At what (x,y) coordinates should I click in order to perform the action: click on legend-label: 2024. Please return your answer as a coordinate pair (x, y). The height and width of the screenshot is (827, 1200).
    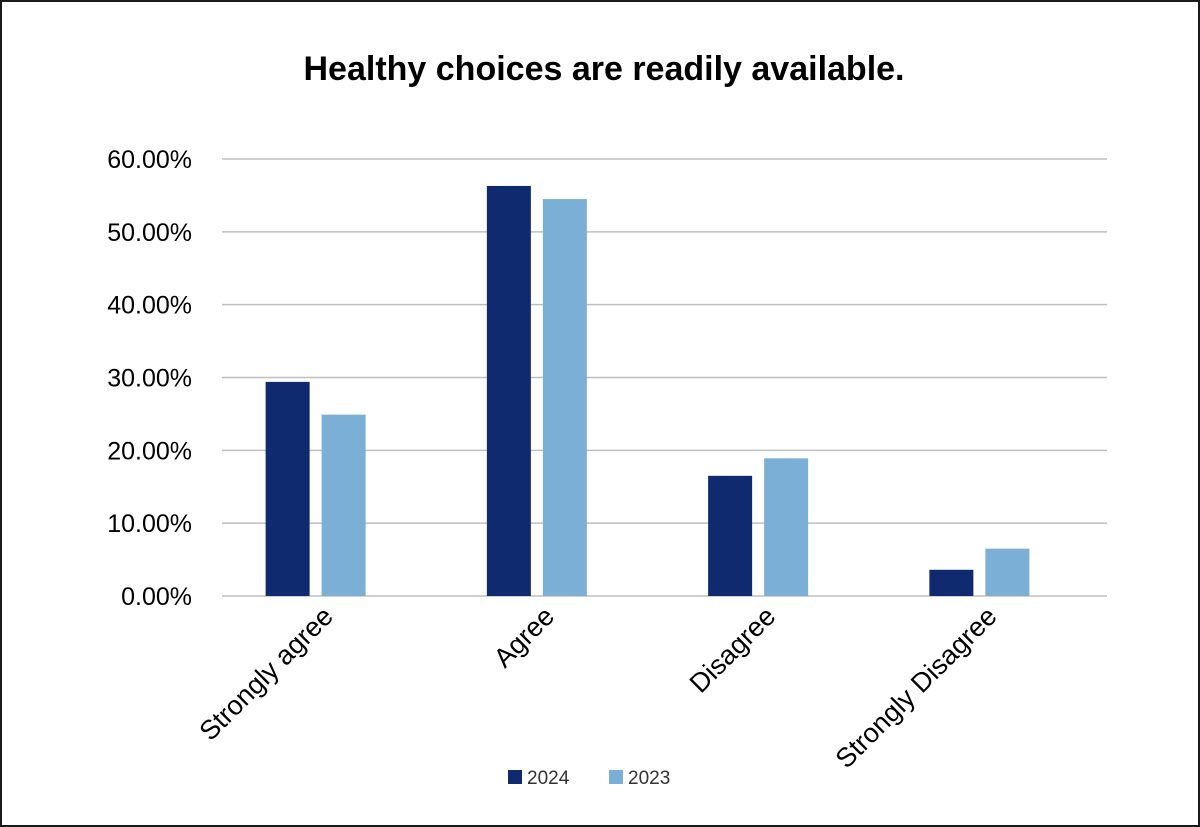
    Looking at the image, I should click on (548, 778).